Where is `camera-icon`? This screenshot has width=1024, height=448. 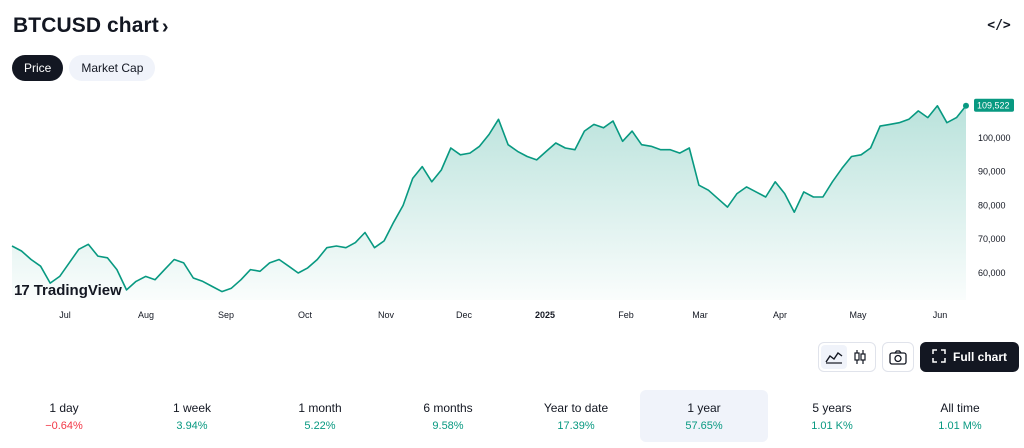
camera-icon is located at coordinates (897, 357).